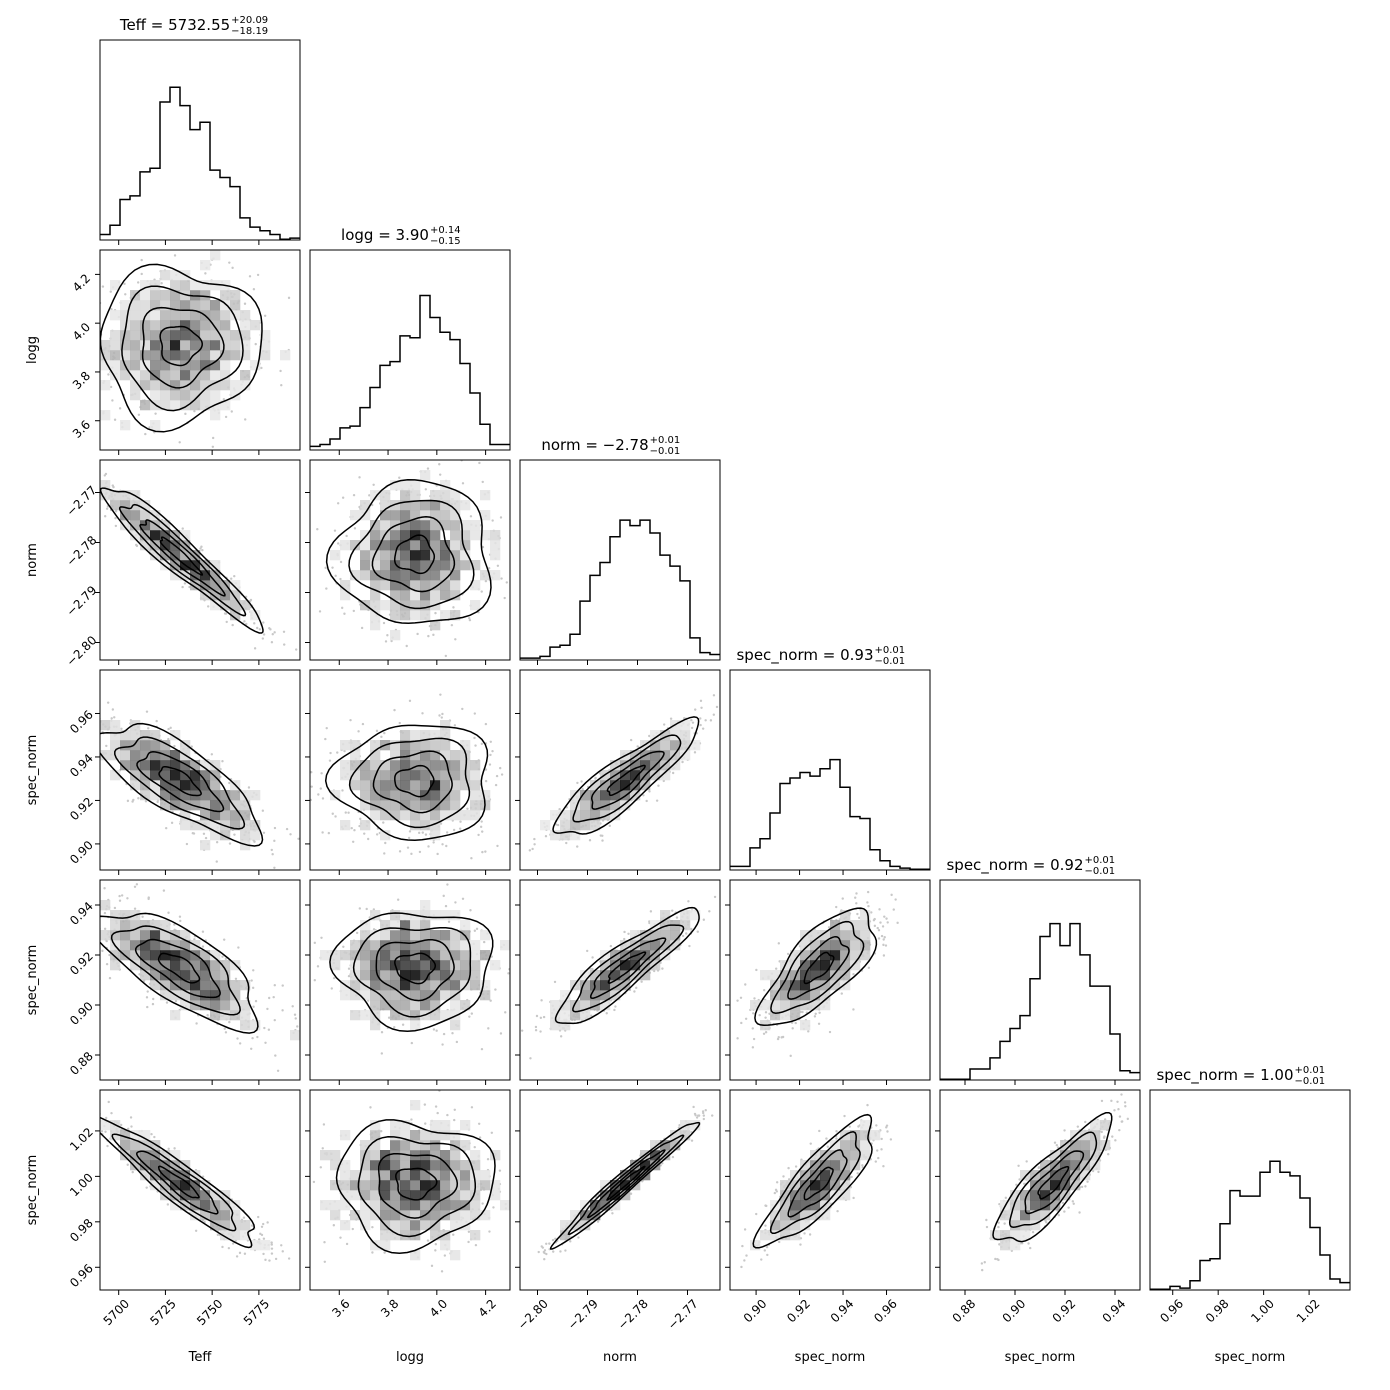  I want to click on x-tick-label: 0.92, so click(798, 1311).